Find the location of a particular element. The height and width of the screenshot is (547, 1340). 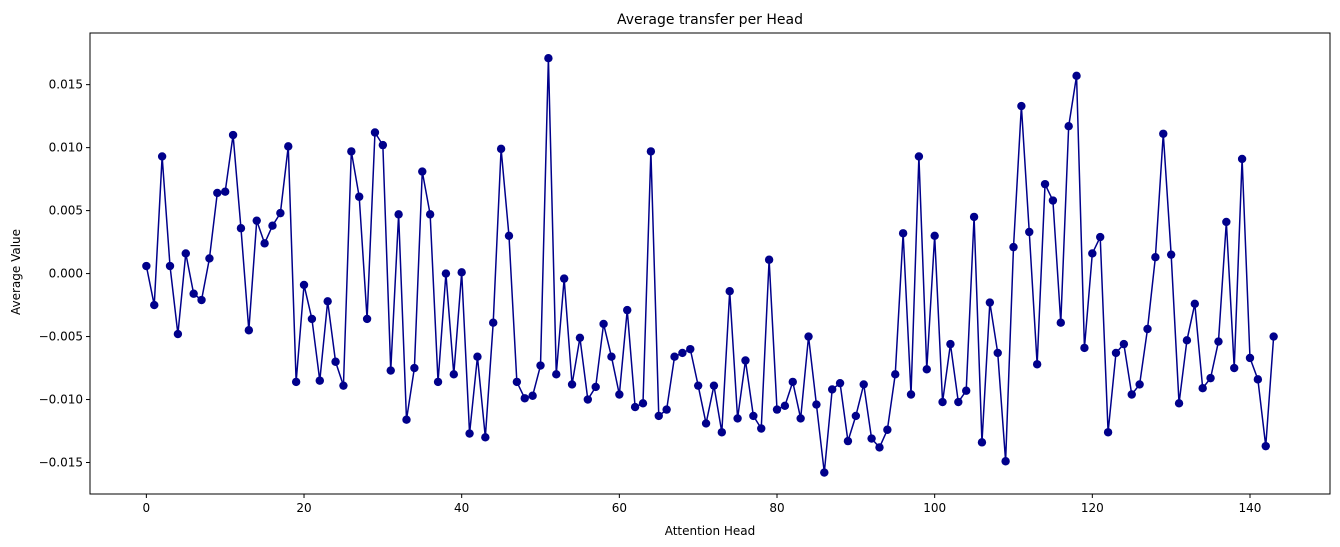

y-axis: −0.015 −0.010 −0.005 0.000 0.005 0.010 0.015 is located at coordinates (64, 274).